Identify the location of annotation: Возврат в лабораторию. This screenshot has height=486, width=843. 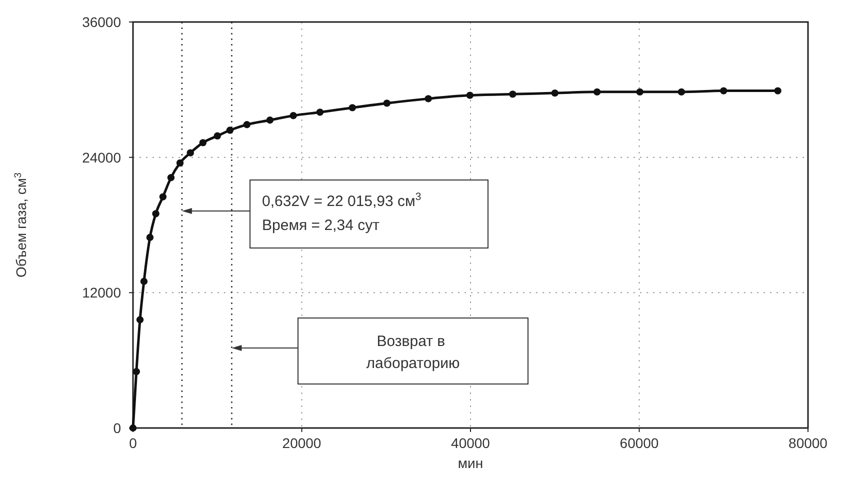
(413, 352).